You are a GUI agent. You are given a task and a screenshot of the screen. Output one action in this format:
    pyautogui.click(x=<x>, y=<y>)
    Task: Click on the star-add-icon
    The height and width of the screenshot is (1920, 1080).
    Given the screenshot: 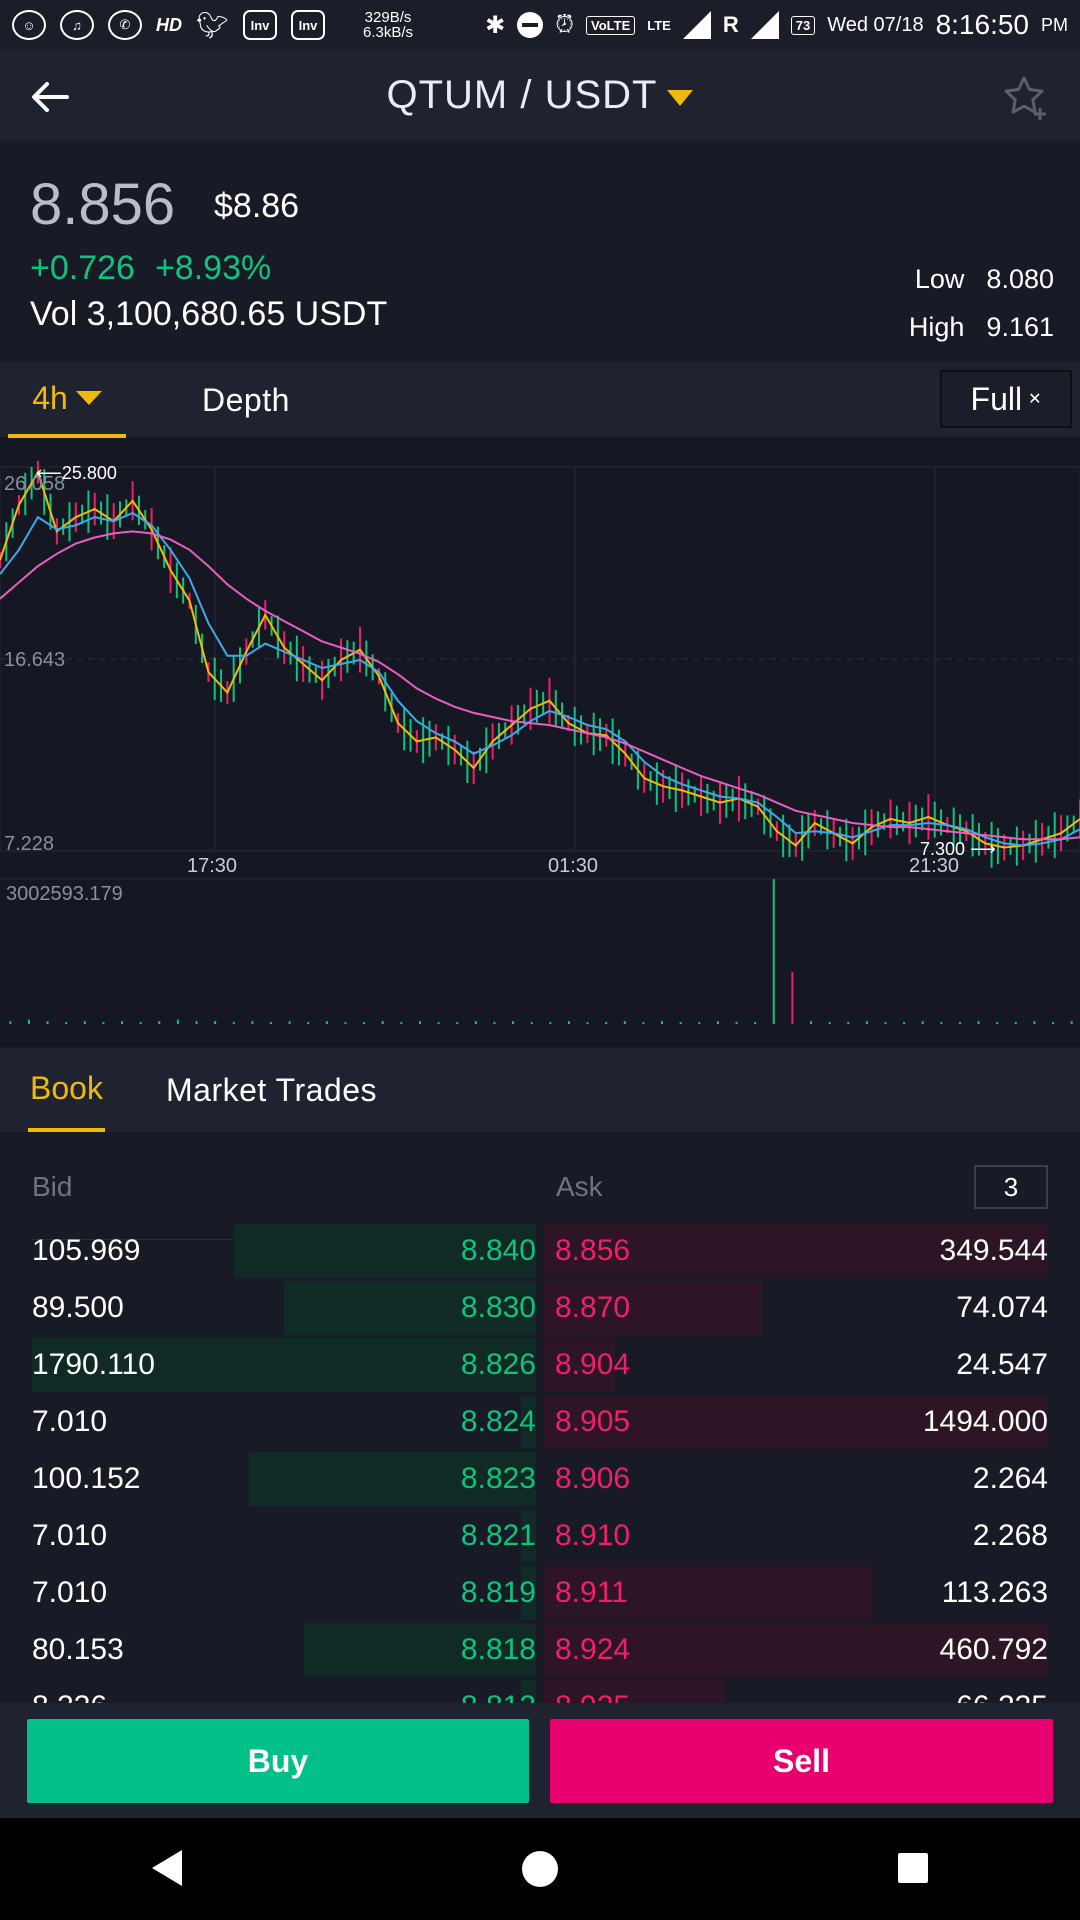 What is the action you would take?
    pyautogui.click(x=1025, y=98)
    